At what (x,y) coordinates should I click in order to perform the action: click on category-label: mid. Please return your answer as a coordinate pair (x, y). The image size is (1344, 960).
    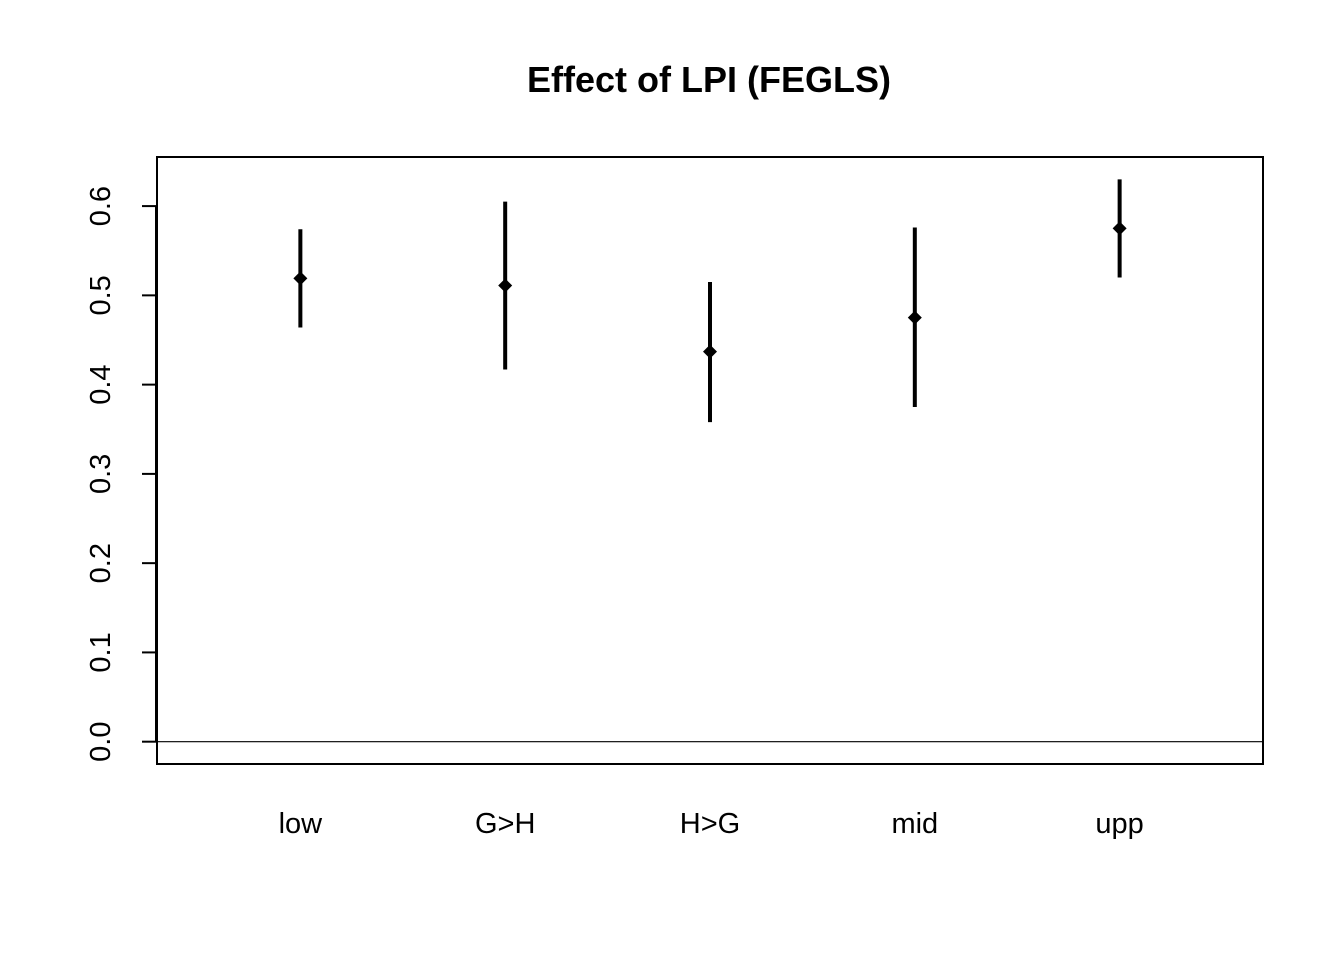
    Looking at the image, I should click on (914, 824).